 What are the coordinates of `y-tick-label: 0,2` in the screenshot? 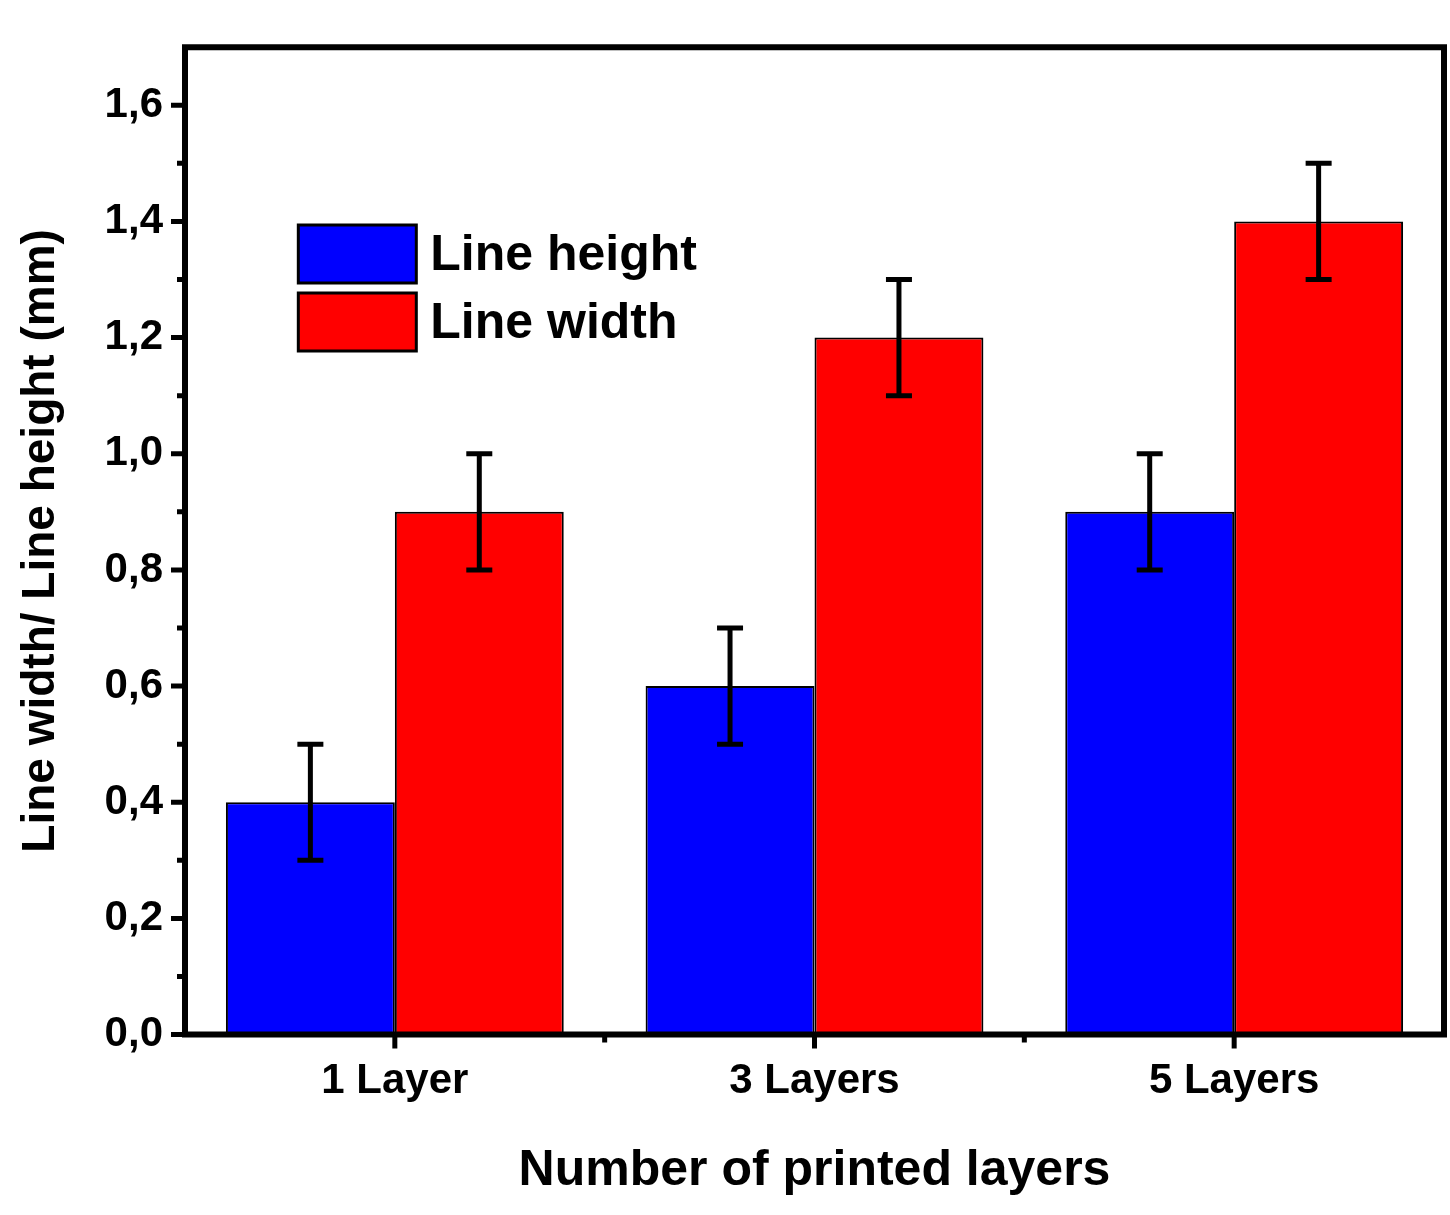 It's located at (133, 916).